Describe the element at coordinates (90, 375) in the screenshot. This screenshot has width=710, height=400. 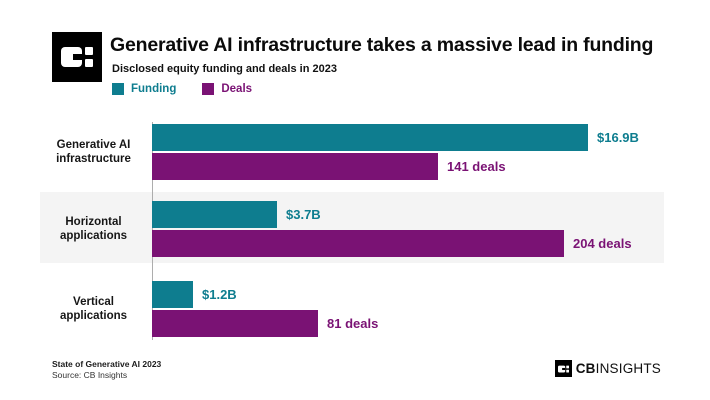
I see `footer-source-line: Source: CB Insights` at that location.